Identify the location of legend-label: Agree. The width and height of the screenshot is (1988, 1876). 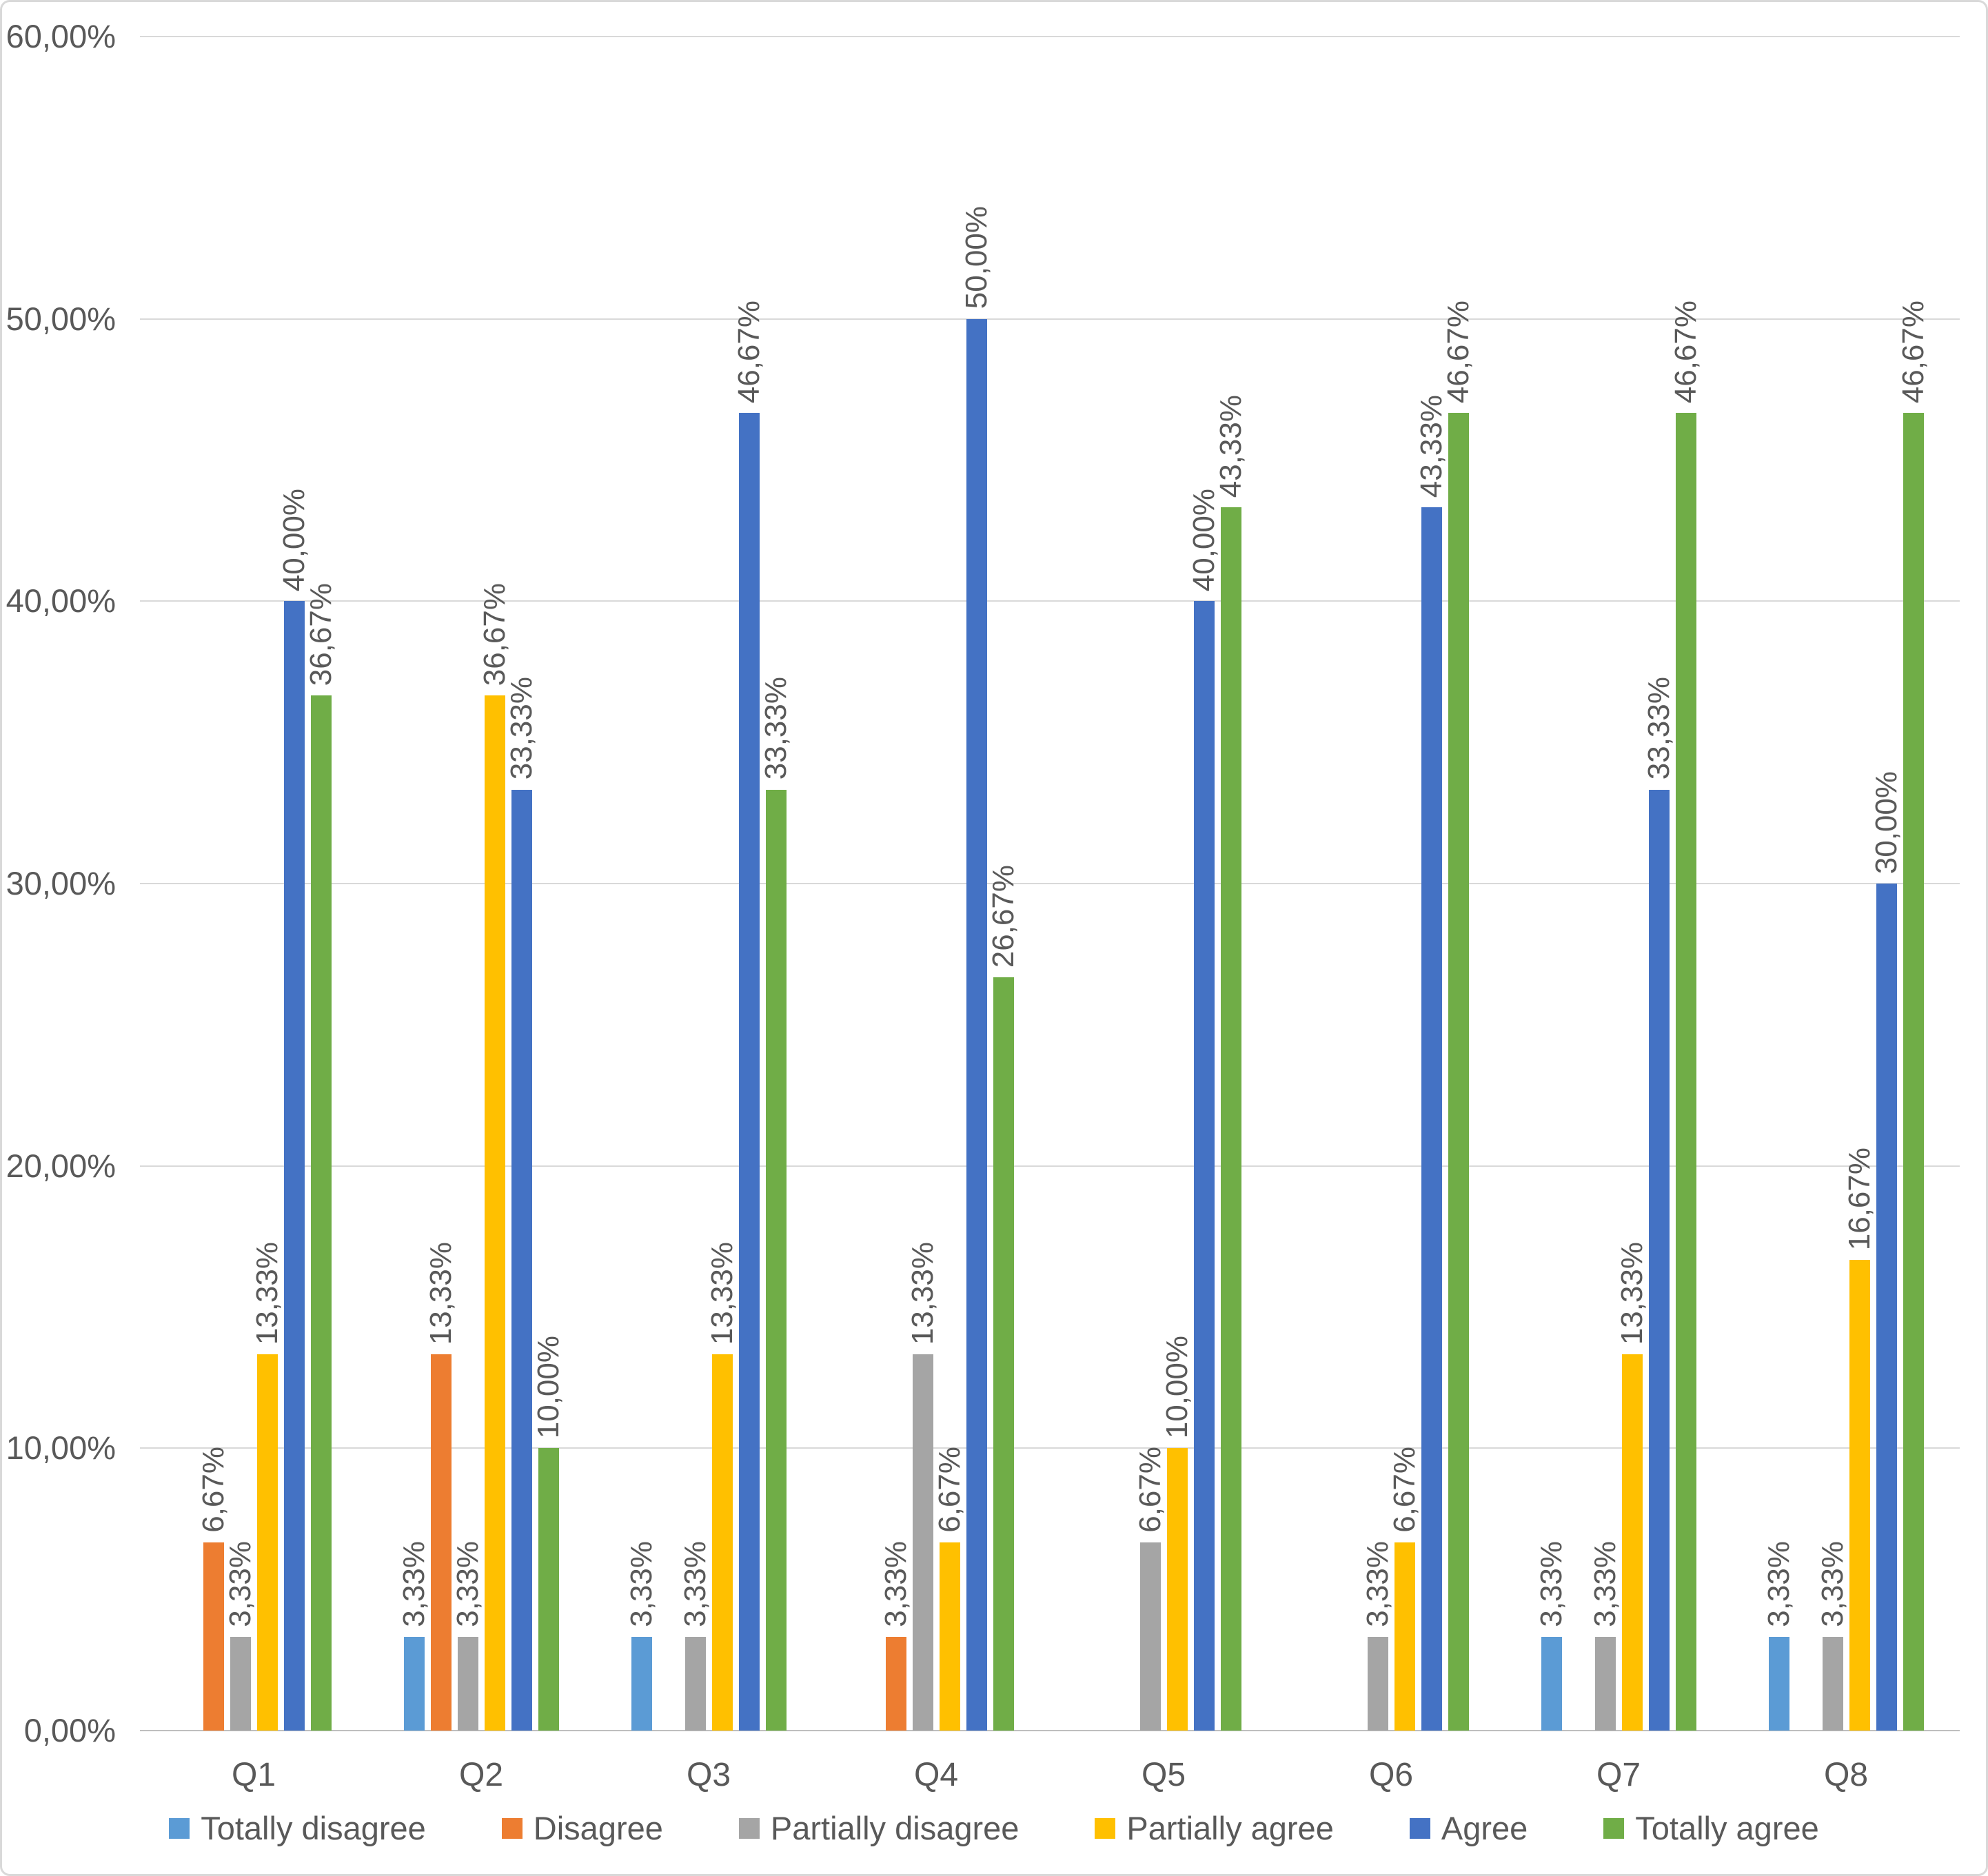
(1485, 1828).